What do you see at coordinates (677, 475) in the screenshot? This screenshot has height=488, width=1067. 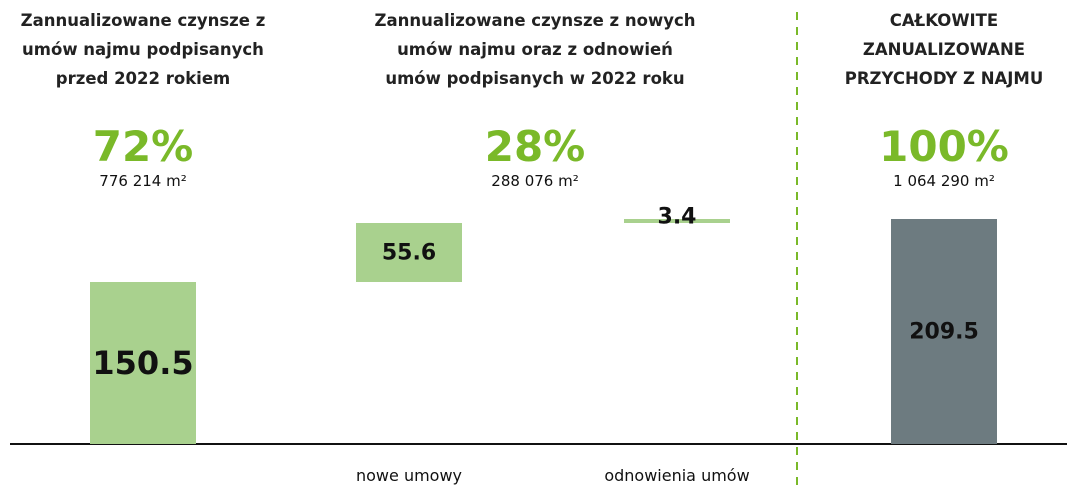 I see `x-tick-label: odnowienia umów` at bounding box center [677, 475].